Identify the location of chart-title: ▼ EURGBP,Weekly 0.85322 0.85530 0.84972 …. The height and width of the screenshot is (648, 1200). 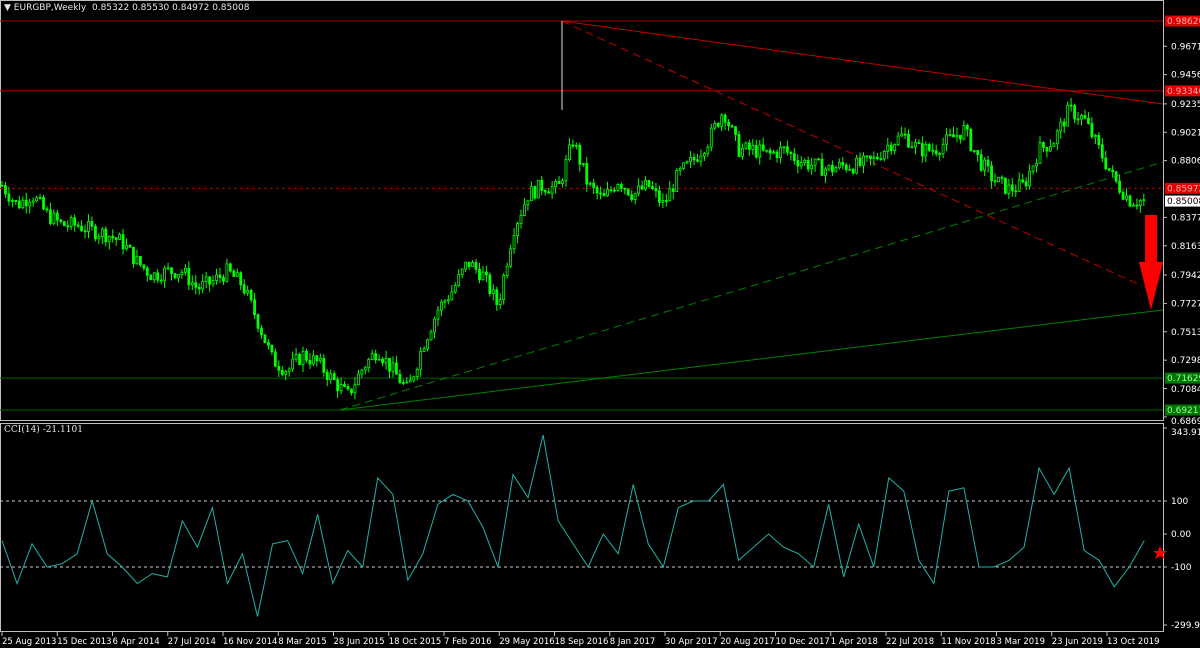
(126, 8).